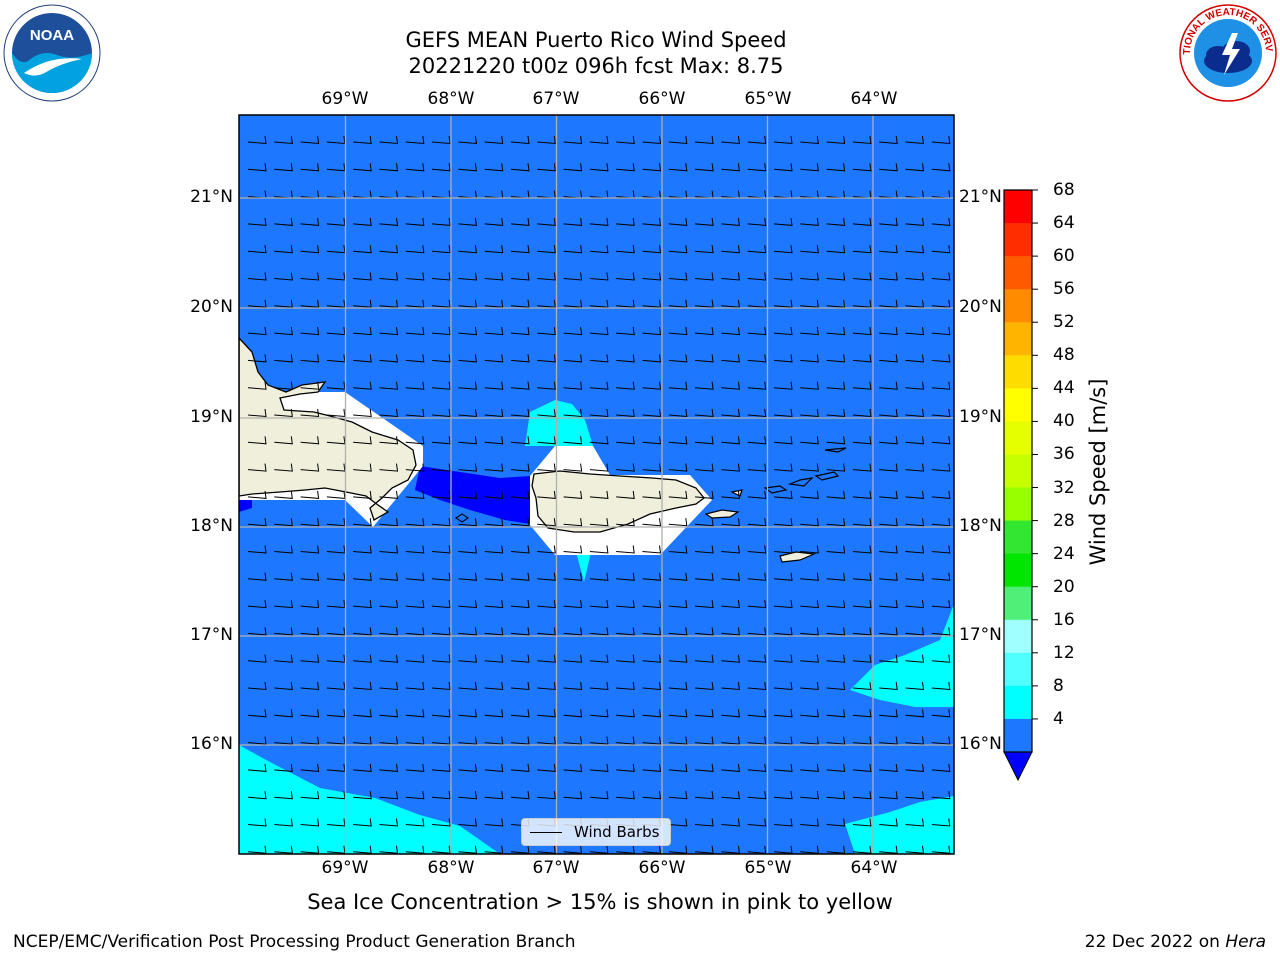 This screenshot has height=960, width=1280. Describe the element at coordinates (596, 40) in the screenshot. I see `map-title: GEFS MEAN Puerto Rico Wind Speed` at that location.